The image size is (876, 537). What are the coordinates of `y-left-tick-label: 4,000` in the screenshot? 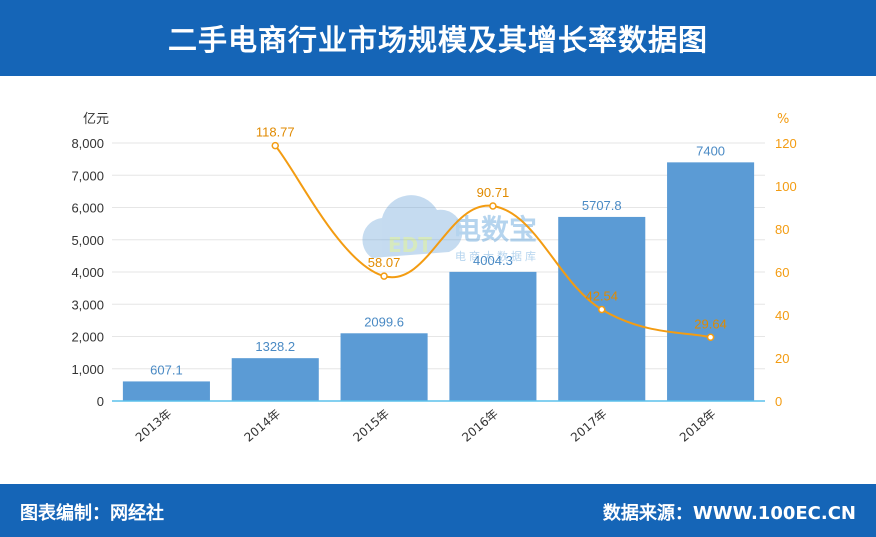 It's located at (87, 272).